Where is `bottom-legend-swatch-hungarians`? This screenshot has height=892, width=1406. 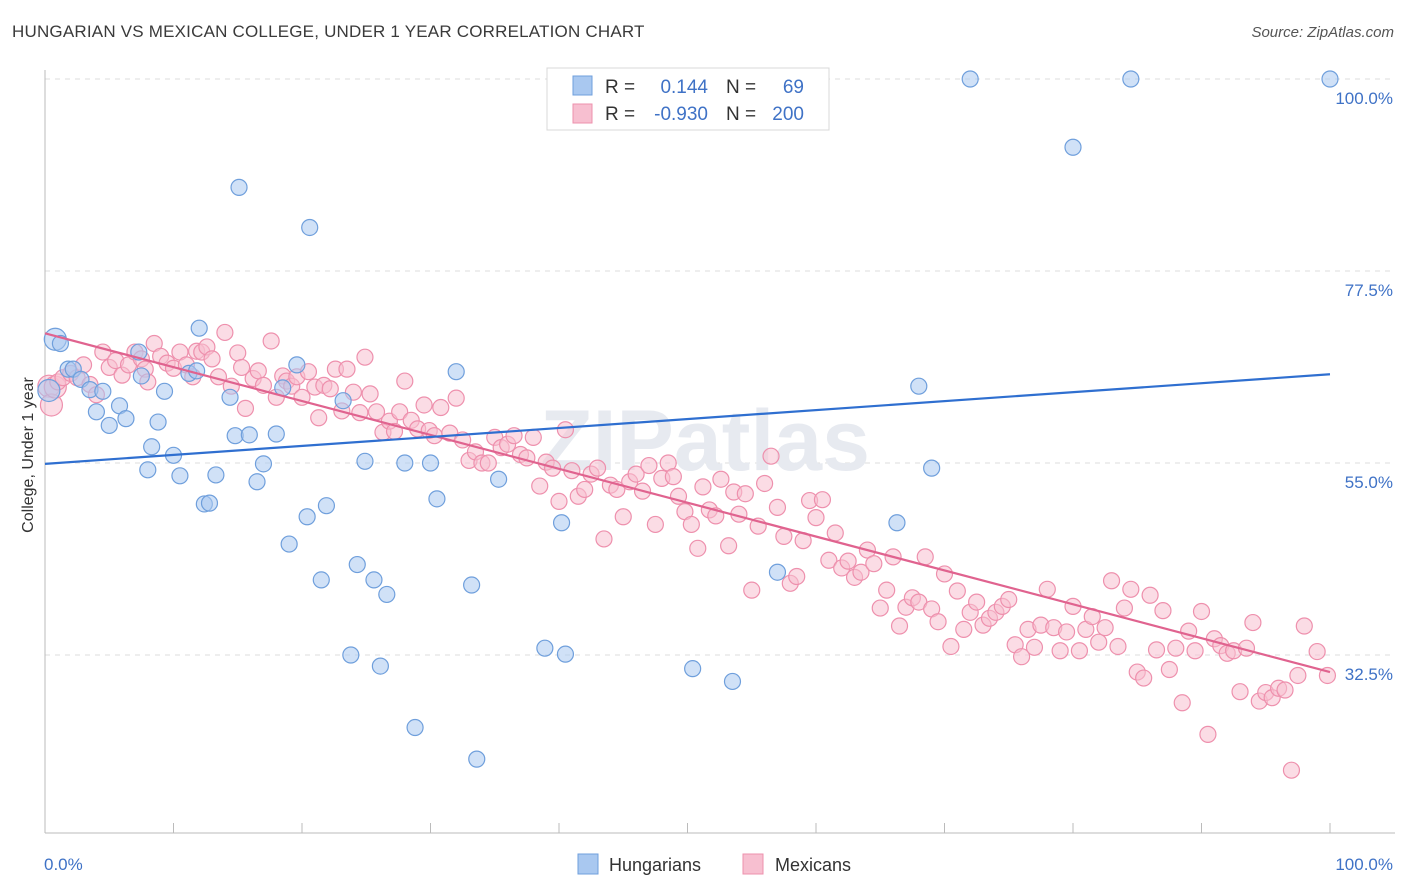
bottom-legend-swatch-hungarians is located at coordinates (588, 864).